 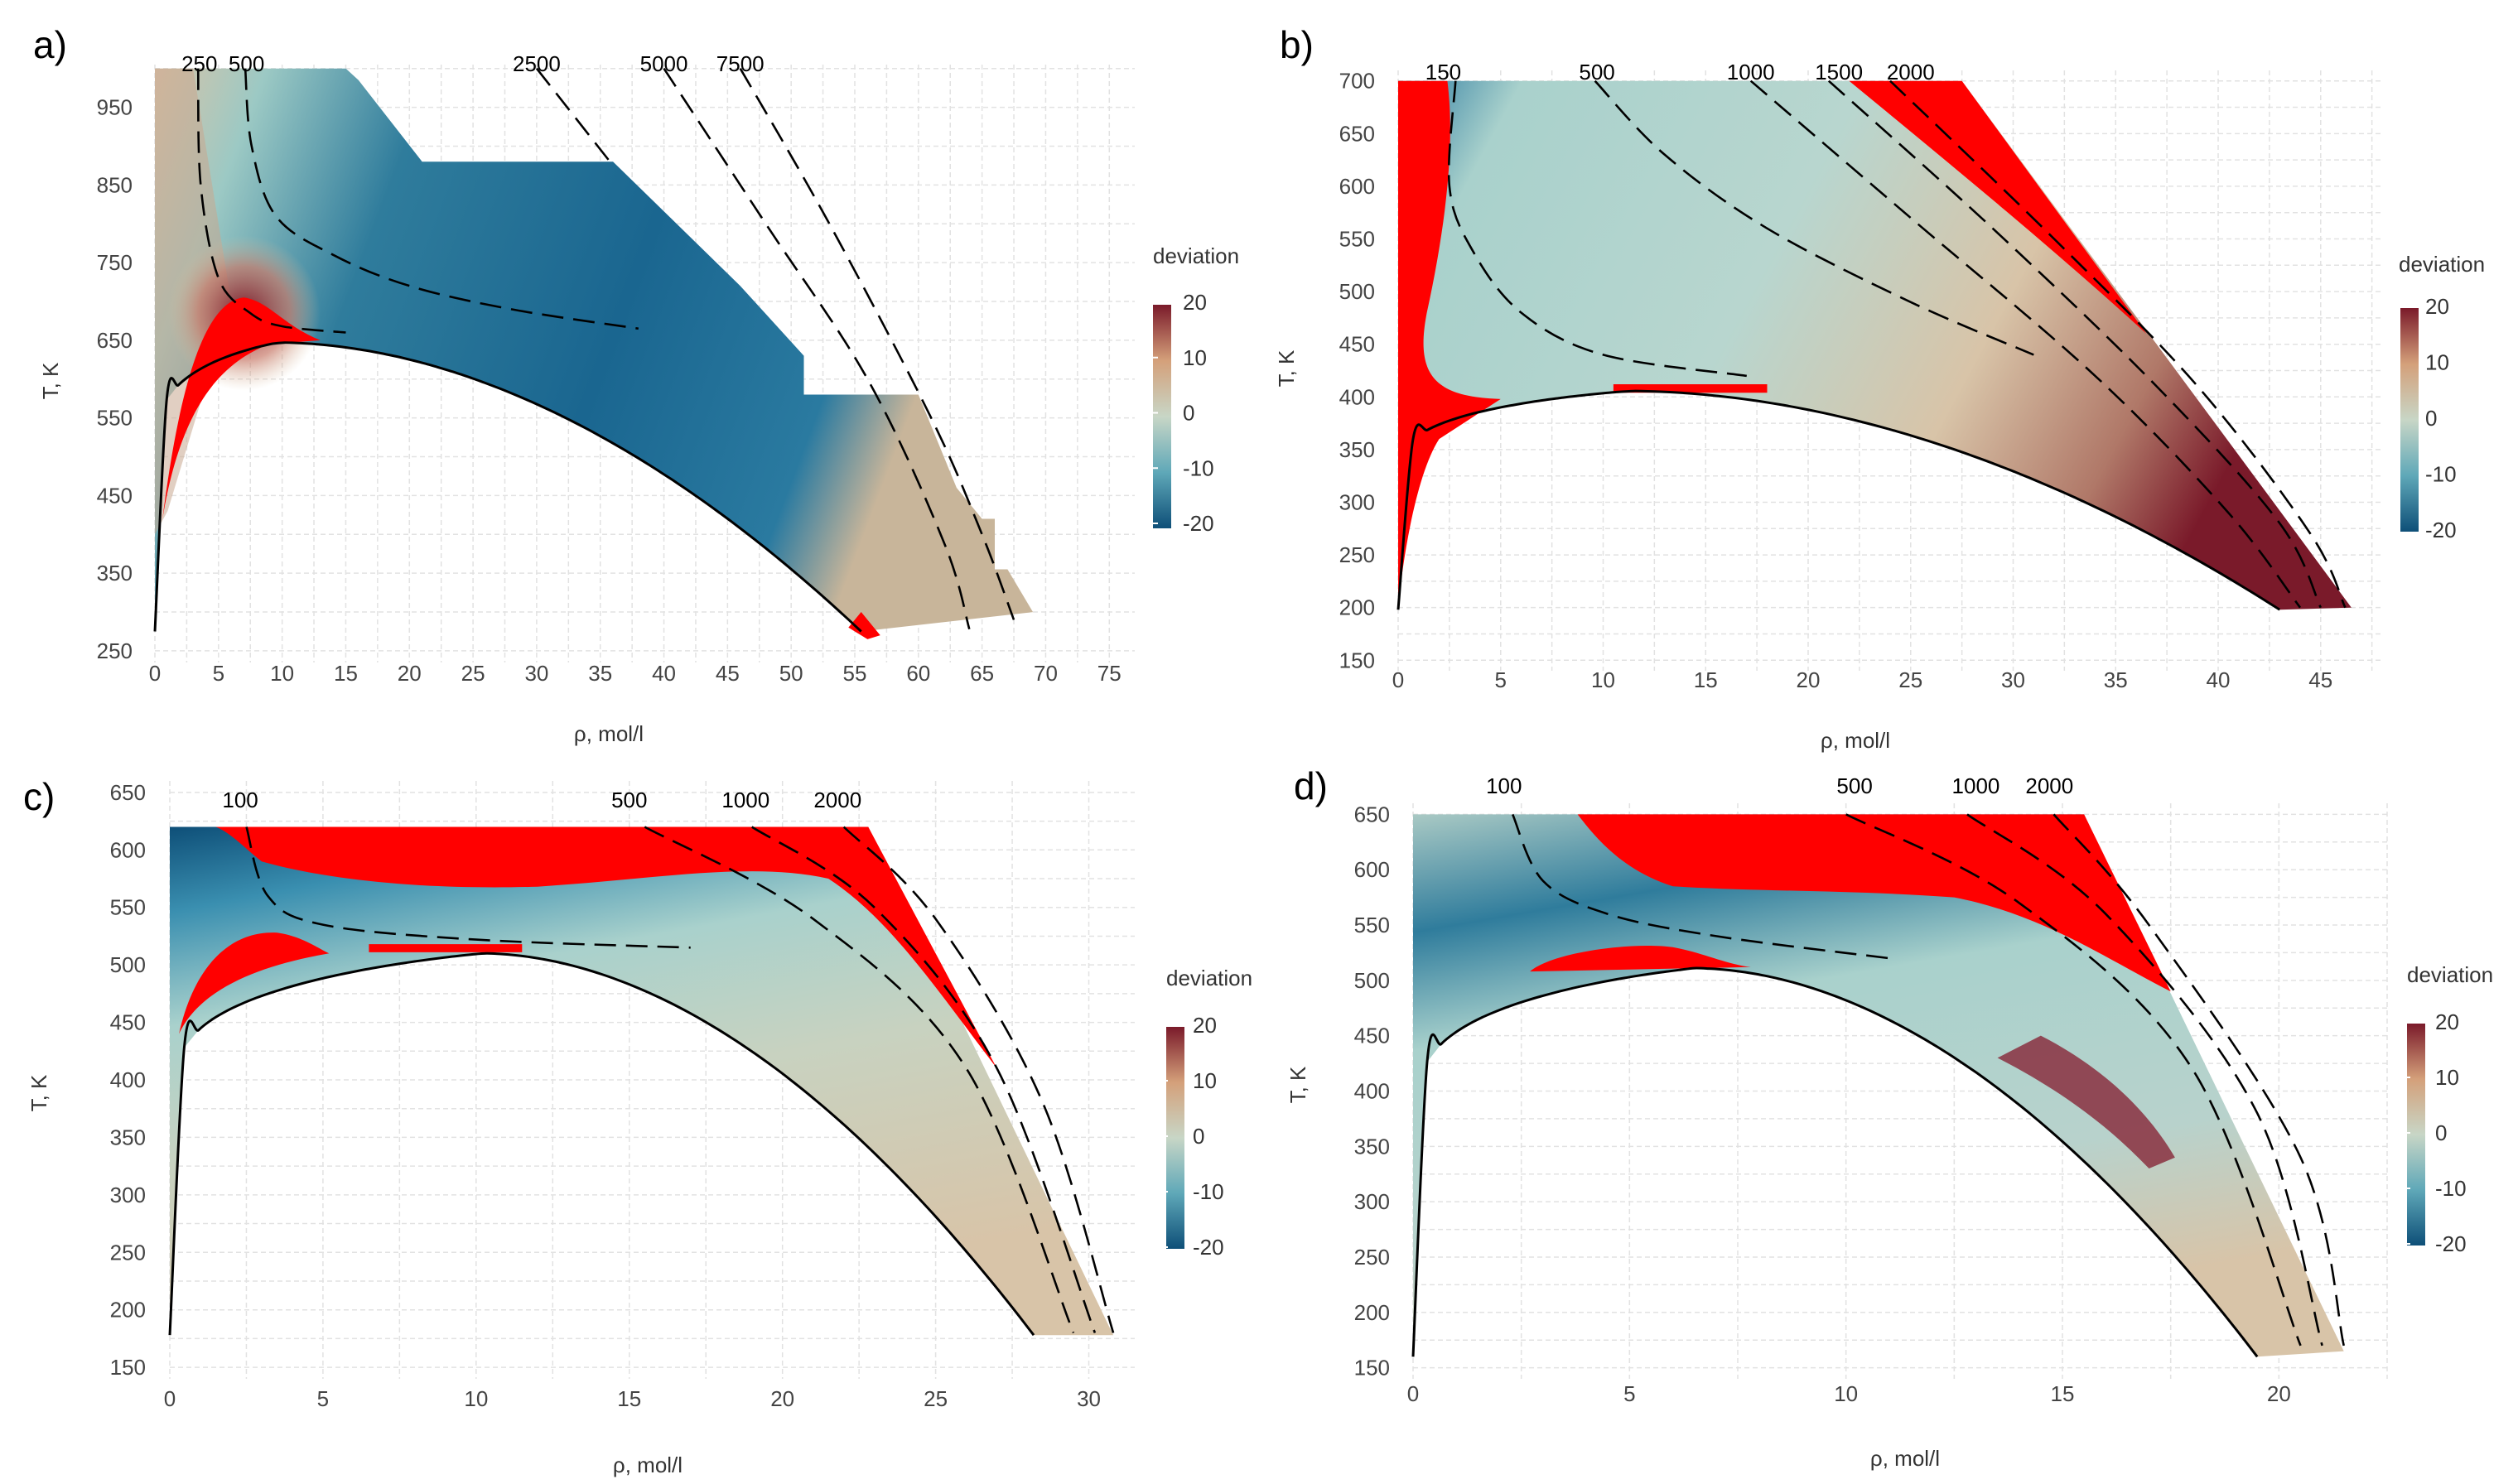 What do you see at coordinates (601, 1144) in the screenshot?
I see `saturation-curve-c` at bounding box center [601, 1144].